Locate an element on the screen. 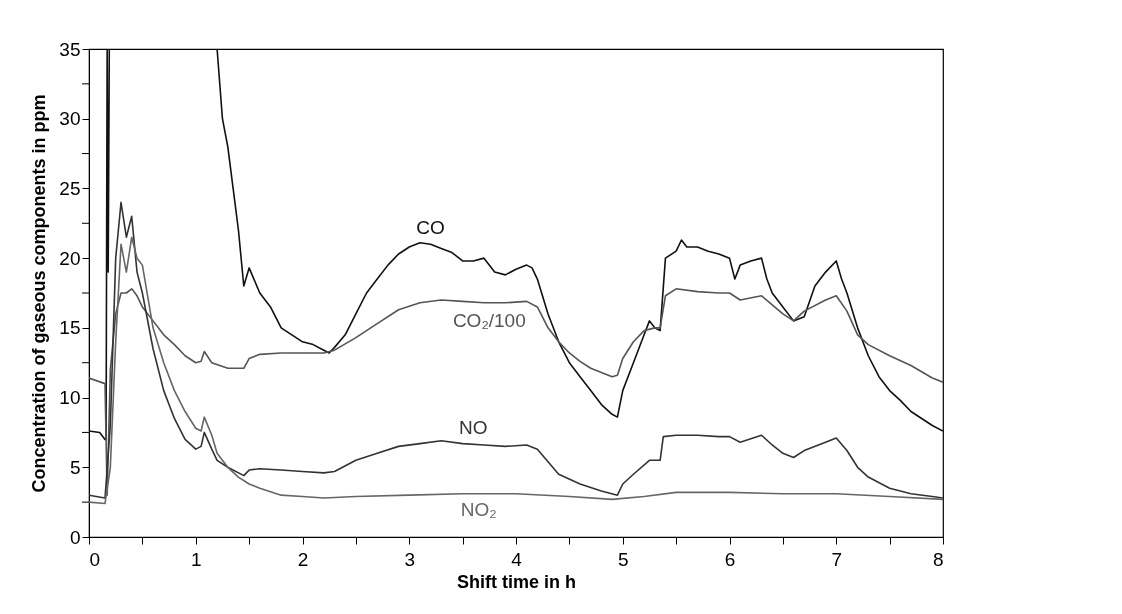 The height and width of the screenshot is (614, 1122). x-tick-label: 5 is located at coordinates (623, 559).